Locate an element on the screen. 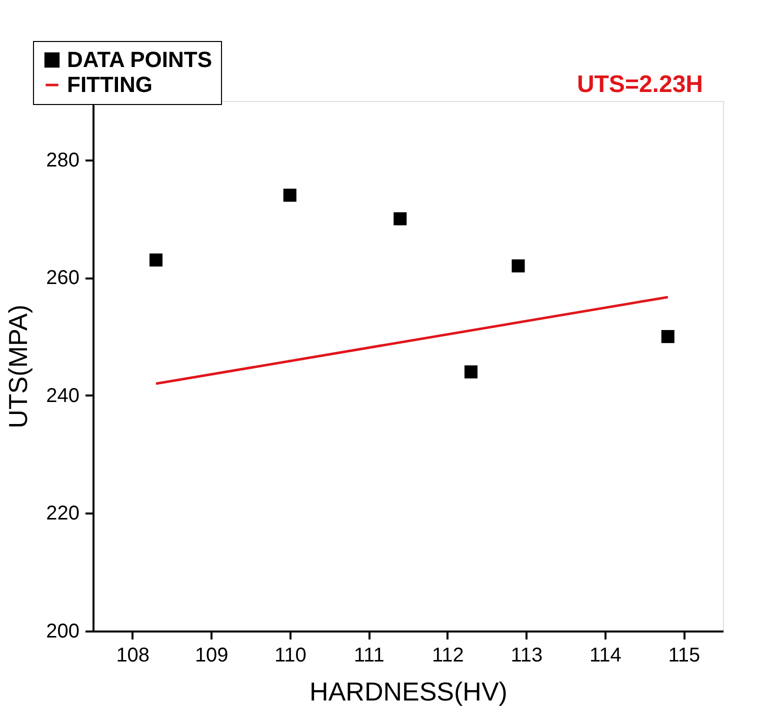 The height and width of the screenshot is (709, 770). x-tick-label: 112 is located at coordinates (448, 655).